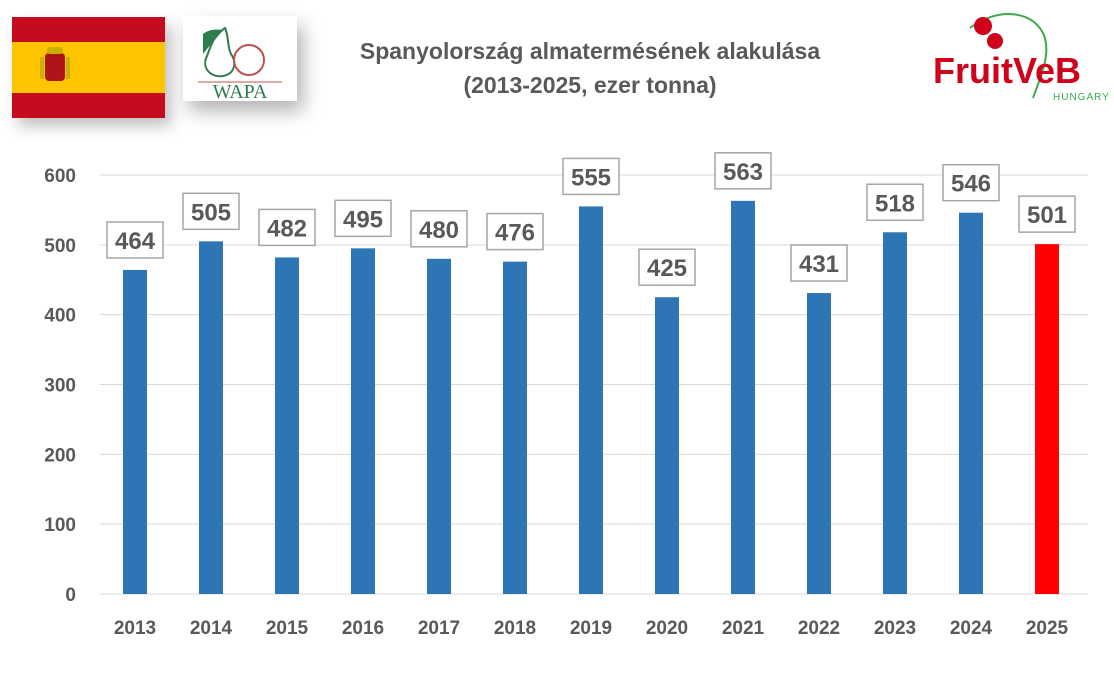  I want to click on bar-2014, so click(211, 417).